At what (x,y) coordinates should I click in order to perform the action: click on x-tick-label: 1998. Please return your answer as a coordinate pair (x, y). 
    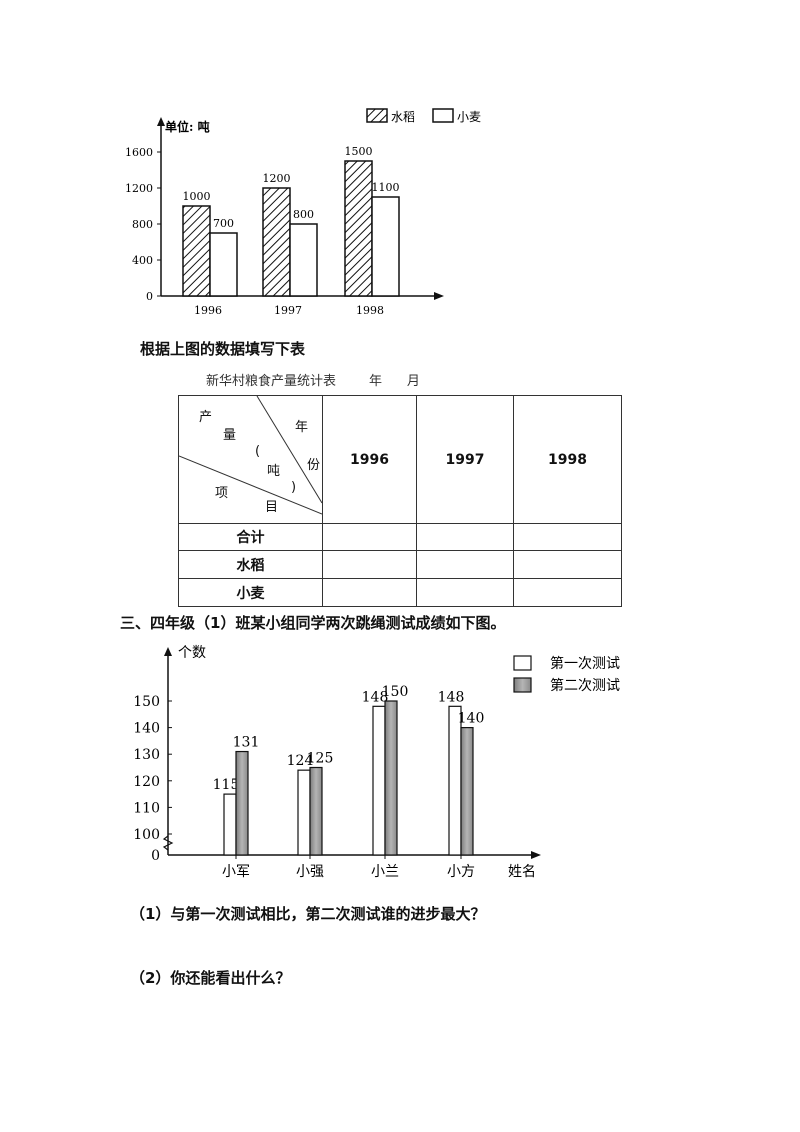
    Looking at the image, I should click on (370, 310).